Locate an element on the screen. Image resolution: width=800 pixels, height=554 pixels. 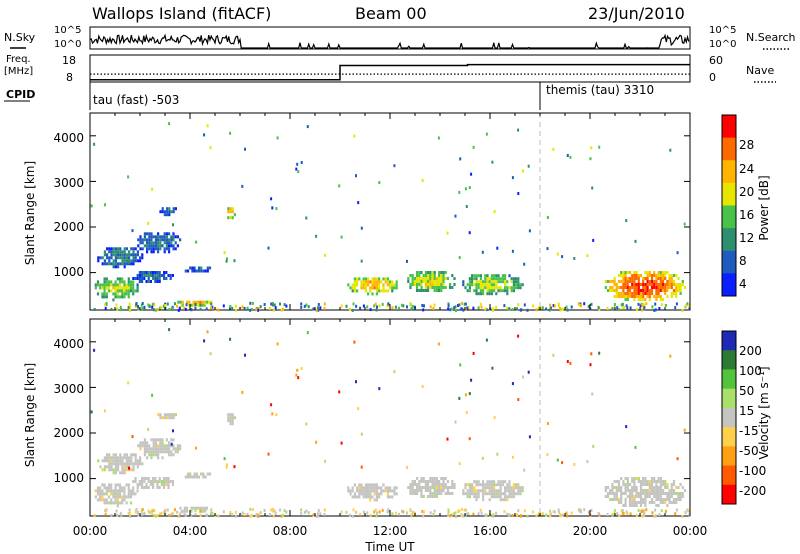
nsearch-tick-top: 10^5 is located at coordinates (722, 30).